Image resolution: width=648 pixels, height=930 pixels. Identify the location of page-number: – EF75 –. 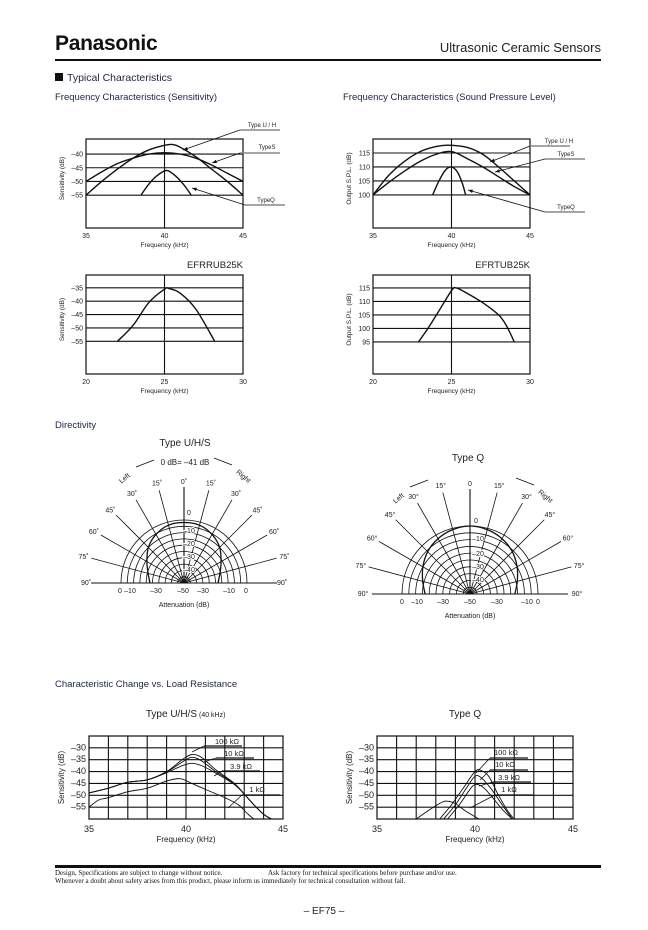
(324, 911).